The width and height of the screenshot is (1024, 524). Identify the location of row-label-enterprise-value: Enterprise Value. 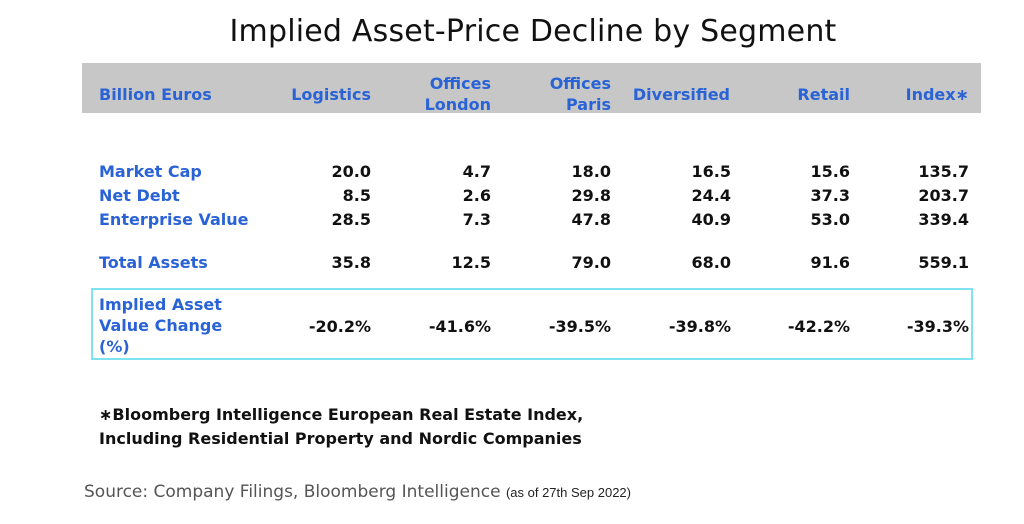
(174, 219).